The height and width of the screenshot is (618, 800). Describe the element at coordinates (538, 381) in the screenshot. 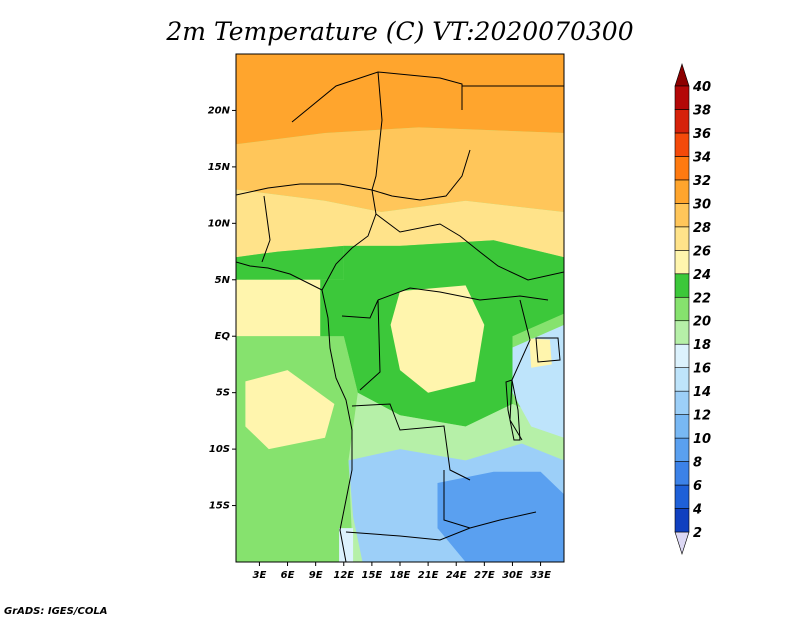

I see `region-east-africa-highland` at that location.